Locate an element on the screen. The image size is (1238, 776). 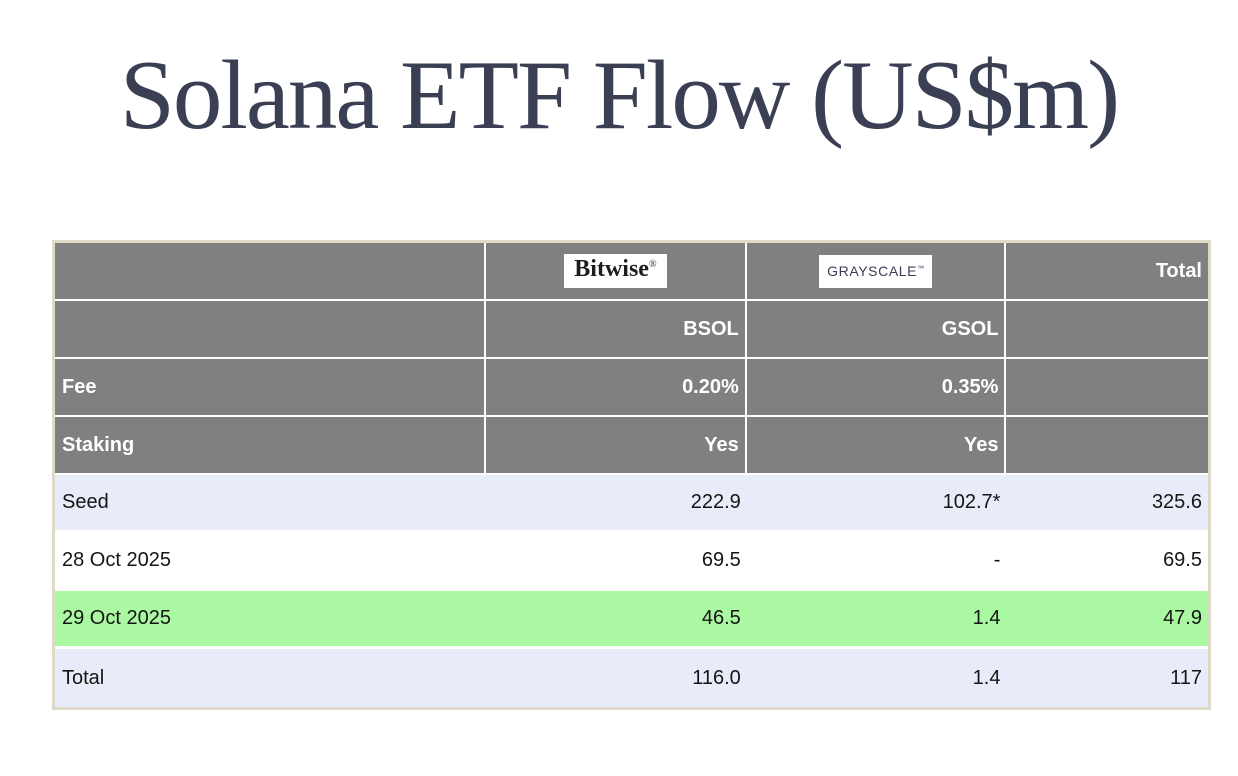
header-row-logos: Bitwise® GRAYSCALE™ Total is located at coordinates (631, 272).